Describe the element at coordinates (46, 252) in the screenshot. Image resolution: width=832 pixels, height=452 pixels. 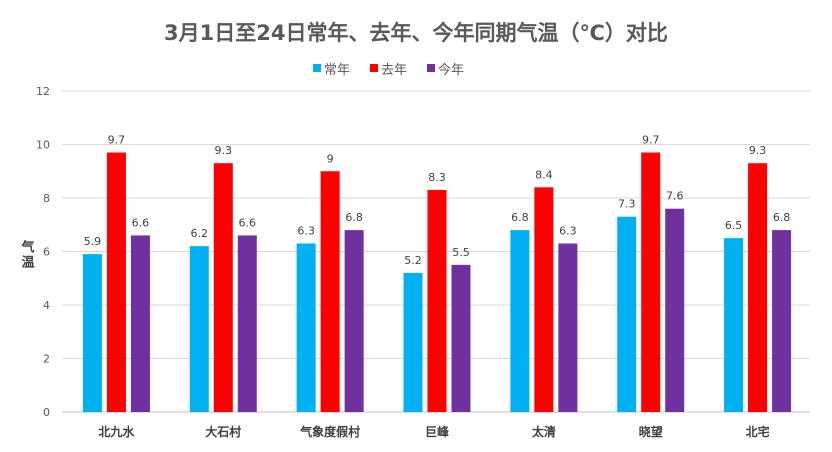
I see `y-tick-label: 6` at that location.